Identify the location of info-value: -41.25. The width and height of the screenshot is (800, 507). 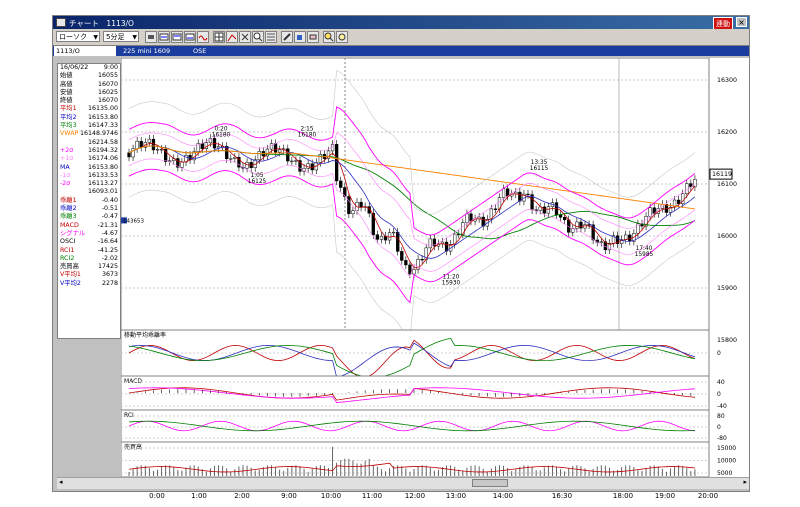
(107, 250).